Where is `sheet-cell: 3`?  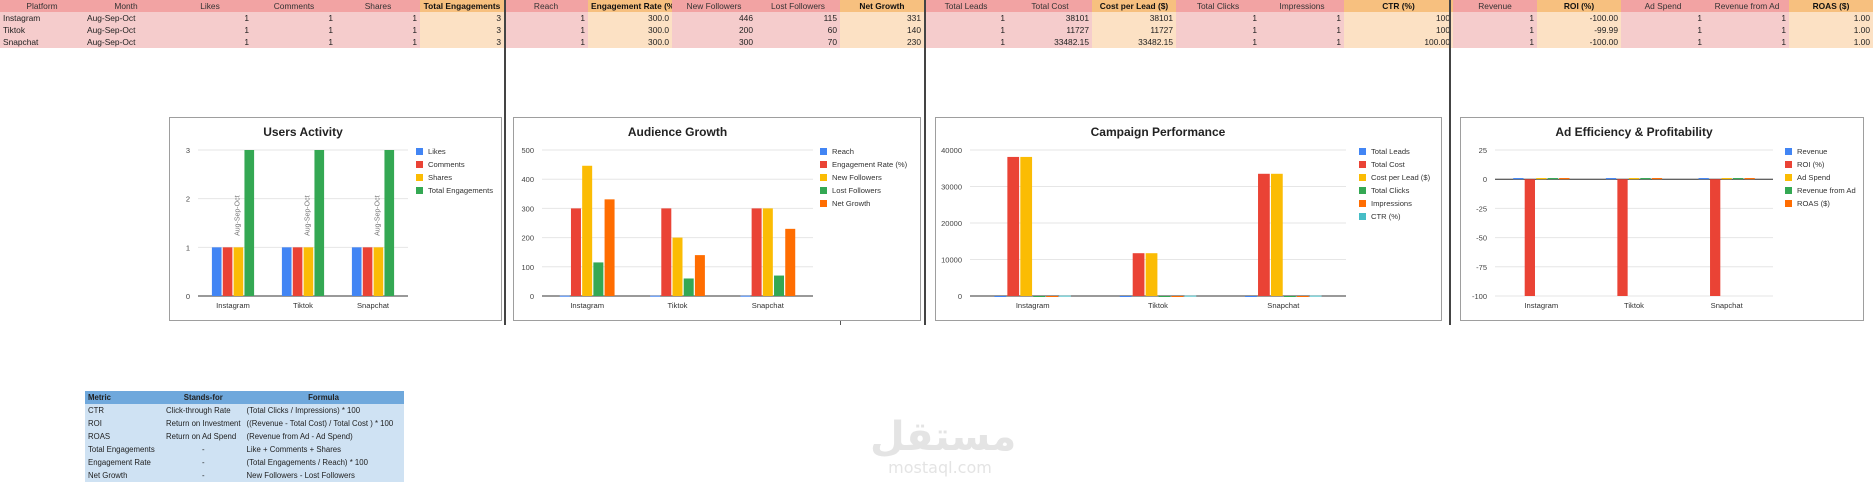
sheet-cell: 3 is located at coordinates (462, 42).